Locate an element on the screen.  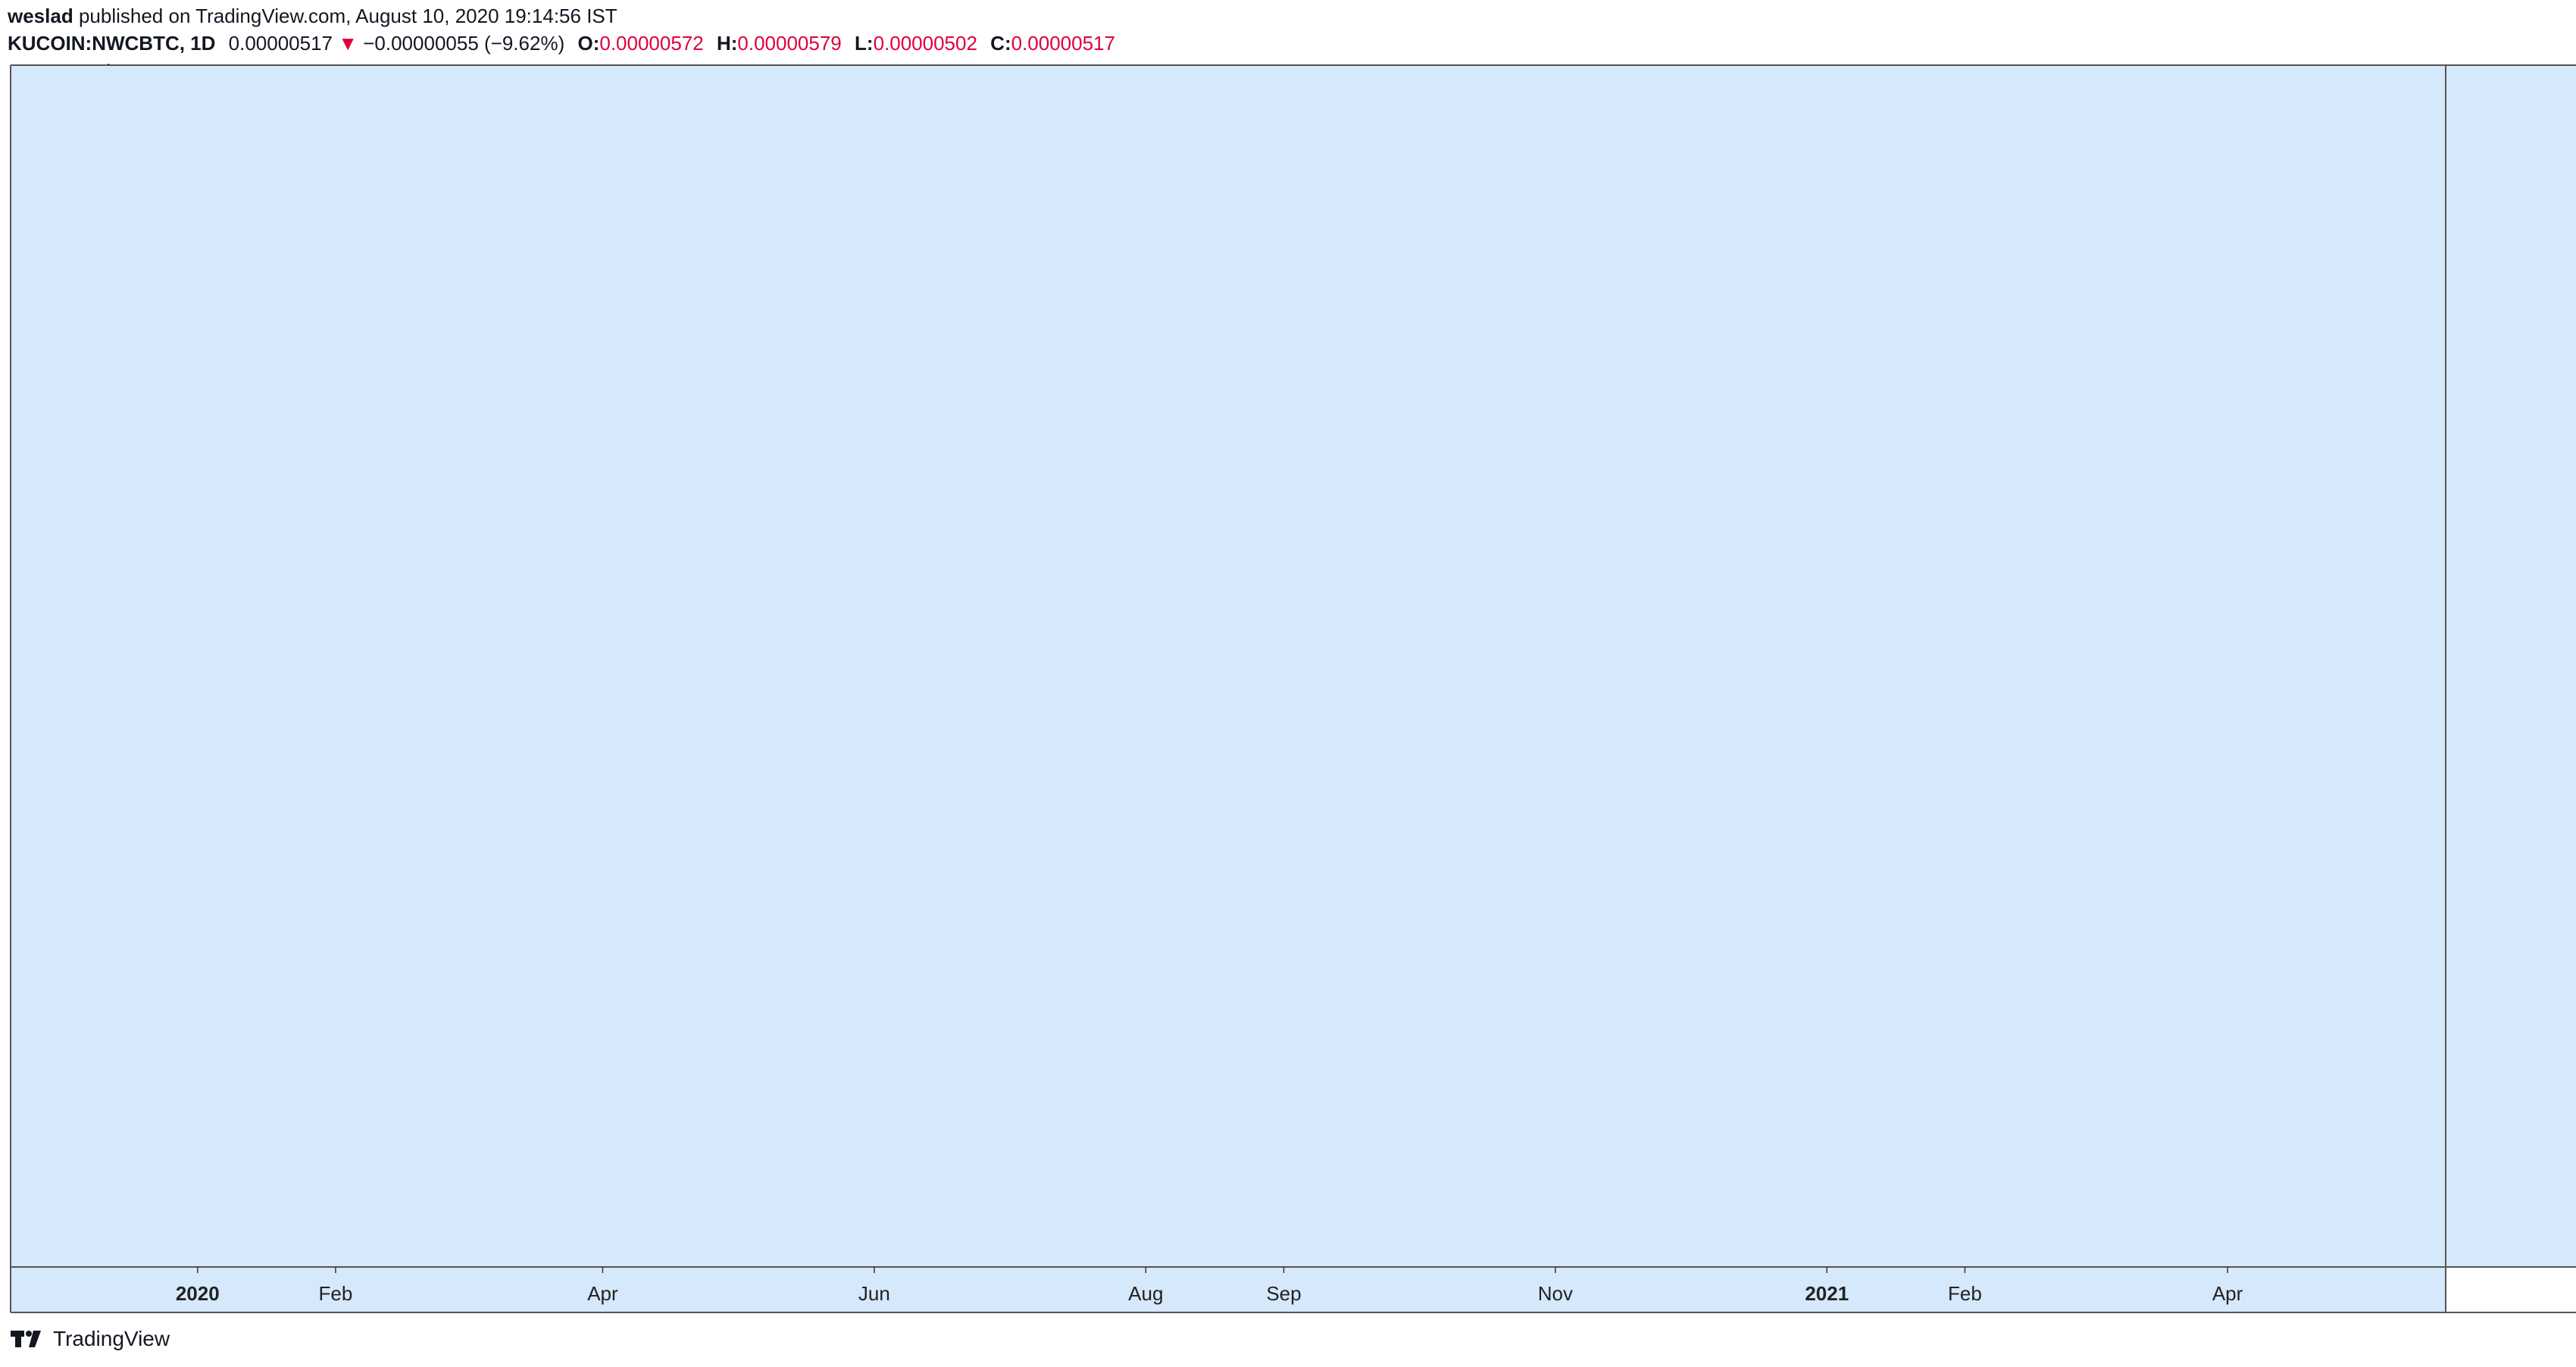
time-tick-label: Nov is located at coordinates (1555, 1294).